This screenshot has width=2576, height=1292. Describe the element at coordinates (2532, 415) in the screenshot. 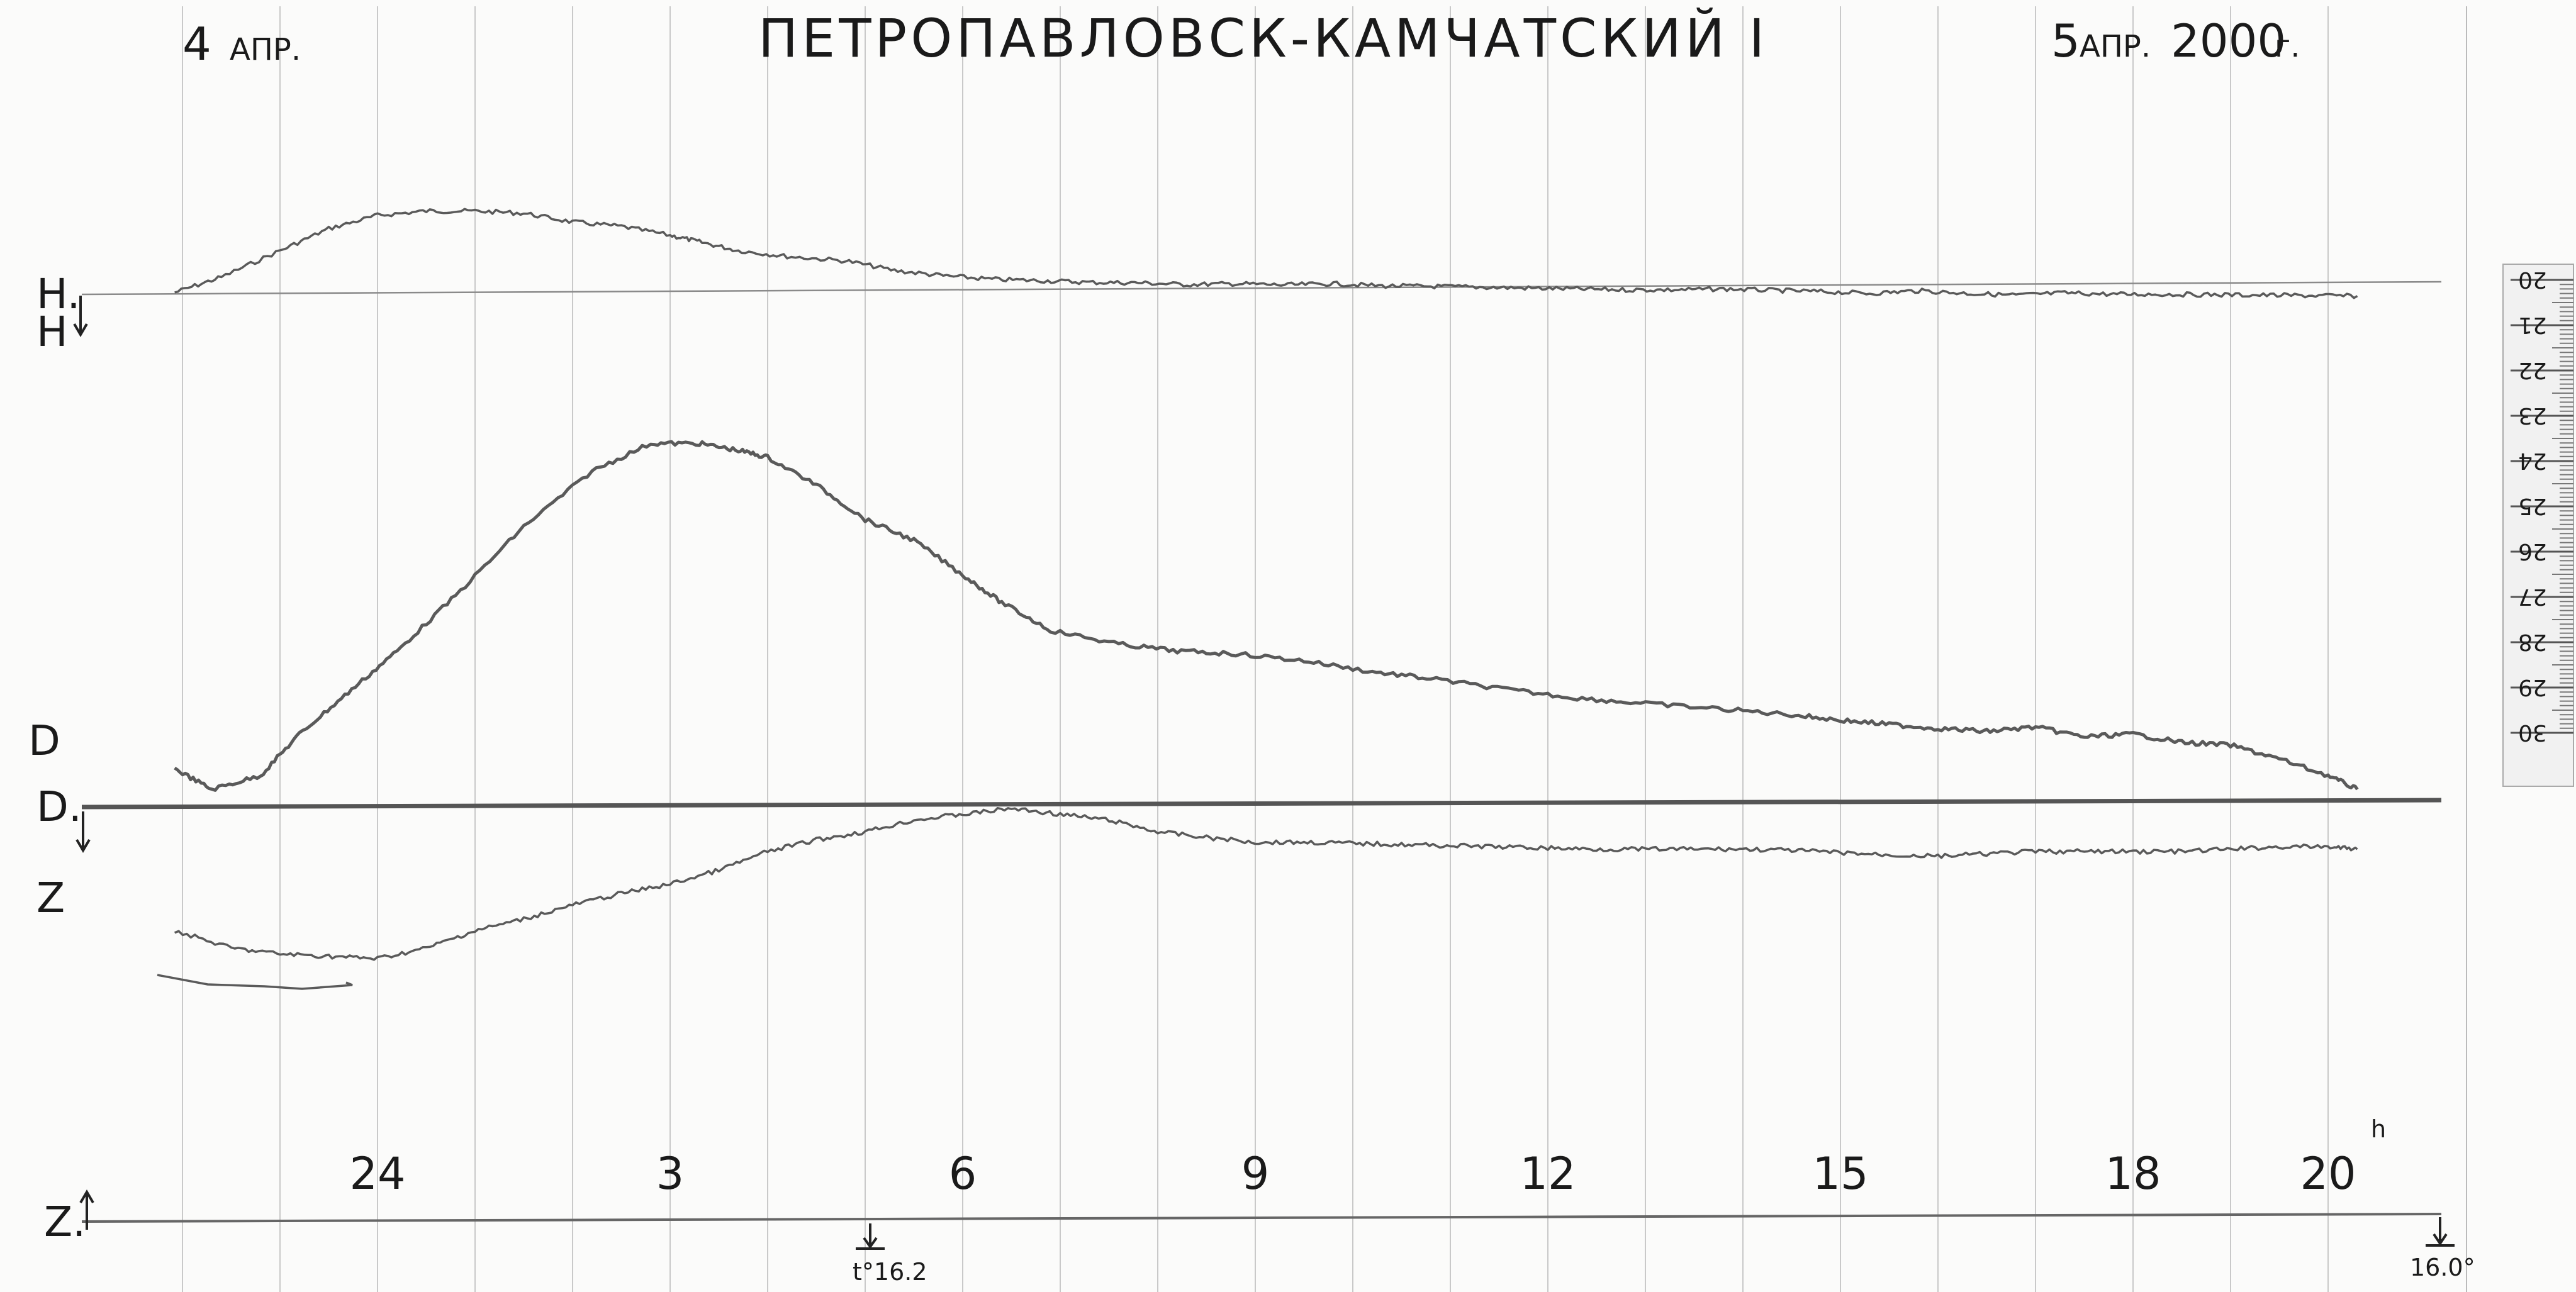

I see `ruler-label-23: 23` at that location.